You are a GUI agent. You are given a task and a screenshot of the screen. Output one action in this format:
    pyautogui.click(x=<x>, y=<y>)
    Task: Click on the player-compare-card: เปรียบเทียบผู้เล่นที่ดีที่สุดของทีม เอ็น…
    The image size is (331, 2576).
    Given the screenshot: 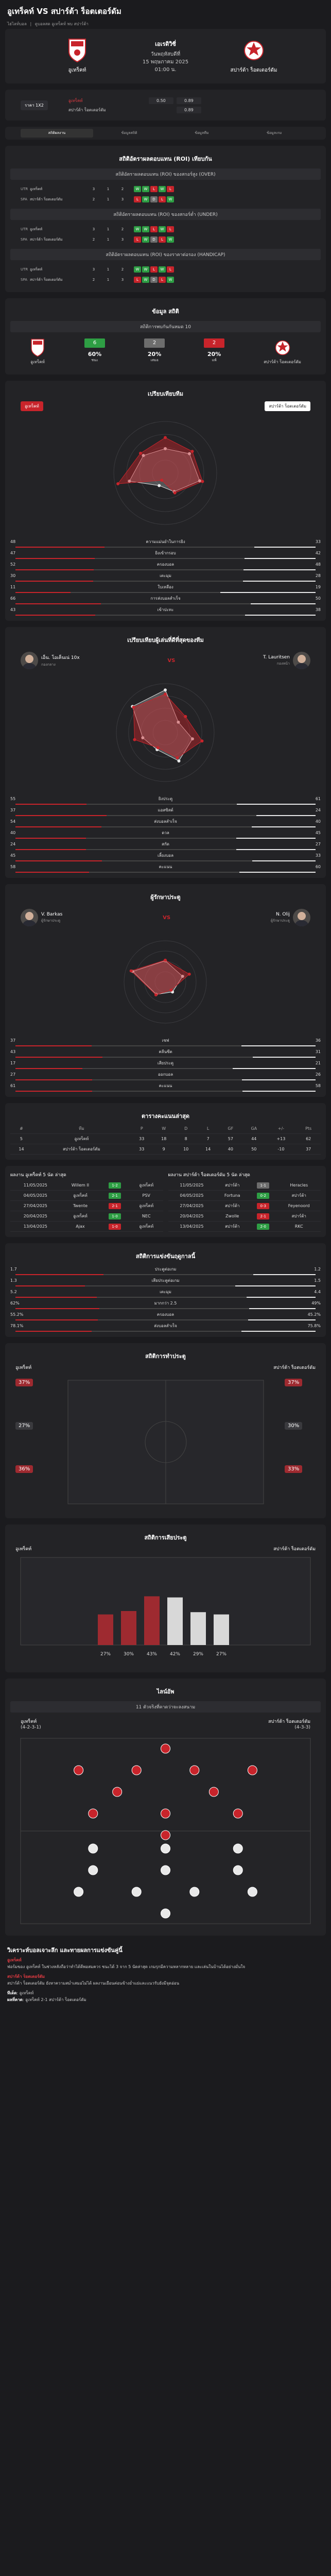 What is the action you would take?
    pyautogui.click(x=165, y=752)
    